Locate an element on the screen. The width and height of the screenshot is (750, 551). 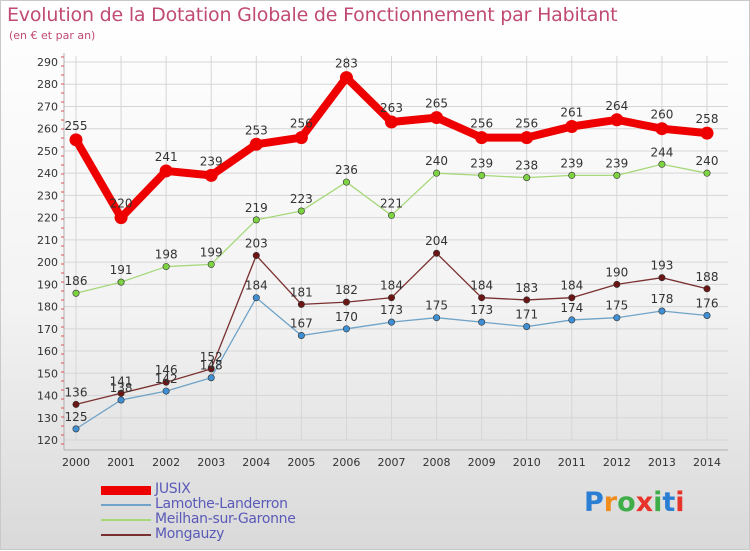
y-tick-label: 280 is located at coordinates (47, 84).